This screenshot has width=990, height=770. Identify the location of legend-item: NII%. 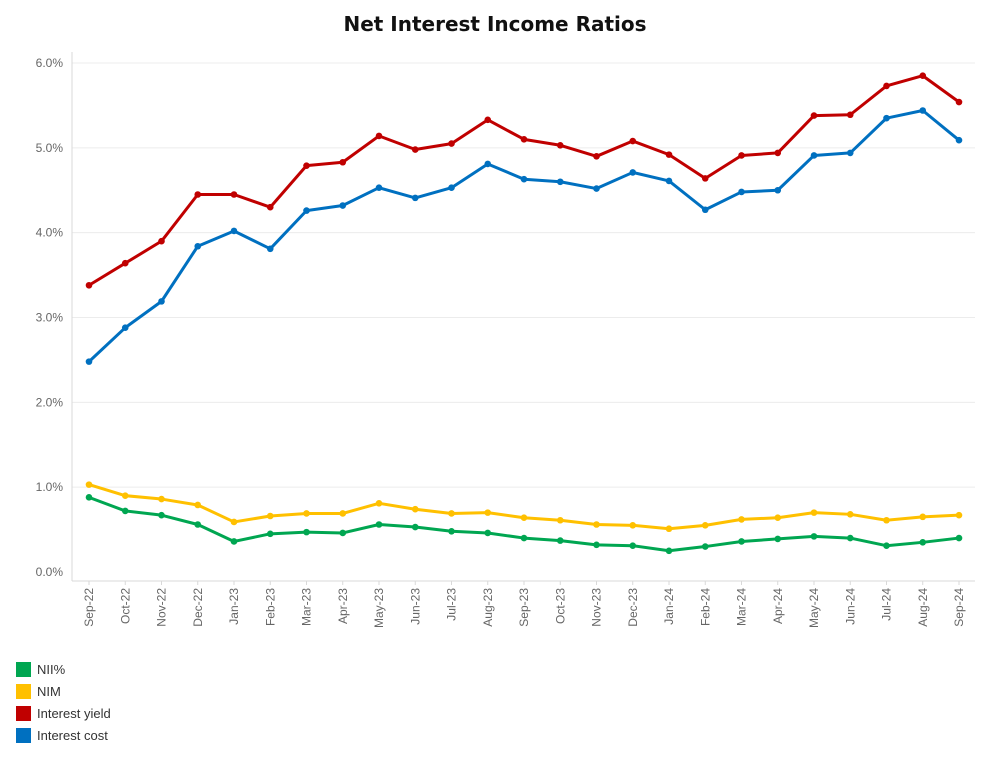
(63, 669).